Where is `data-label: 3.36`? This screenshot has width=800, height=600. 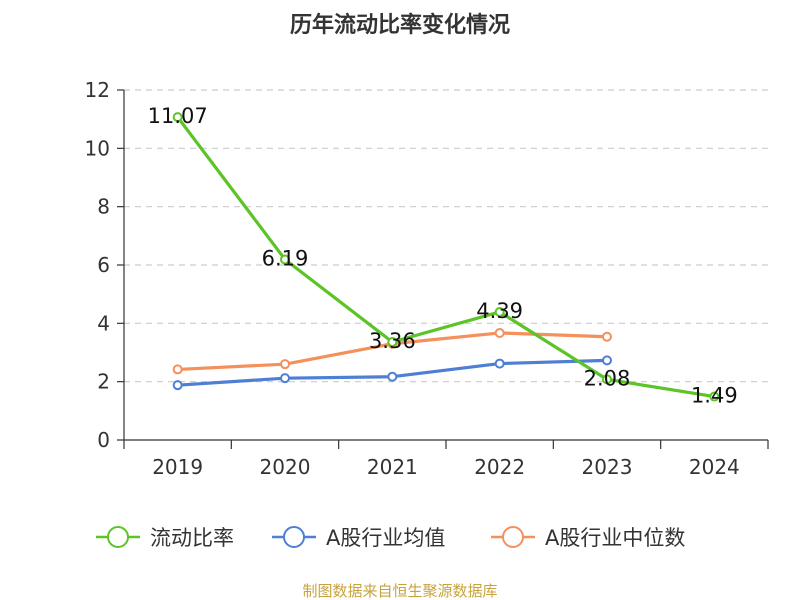 data-label: 3.36 is located at coordinates (392, 341).